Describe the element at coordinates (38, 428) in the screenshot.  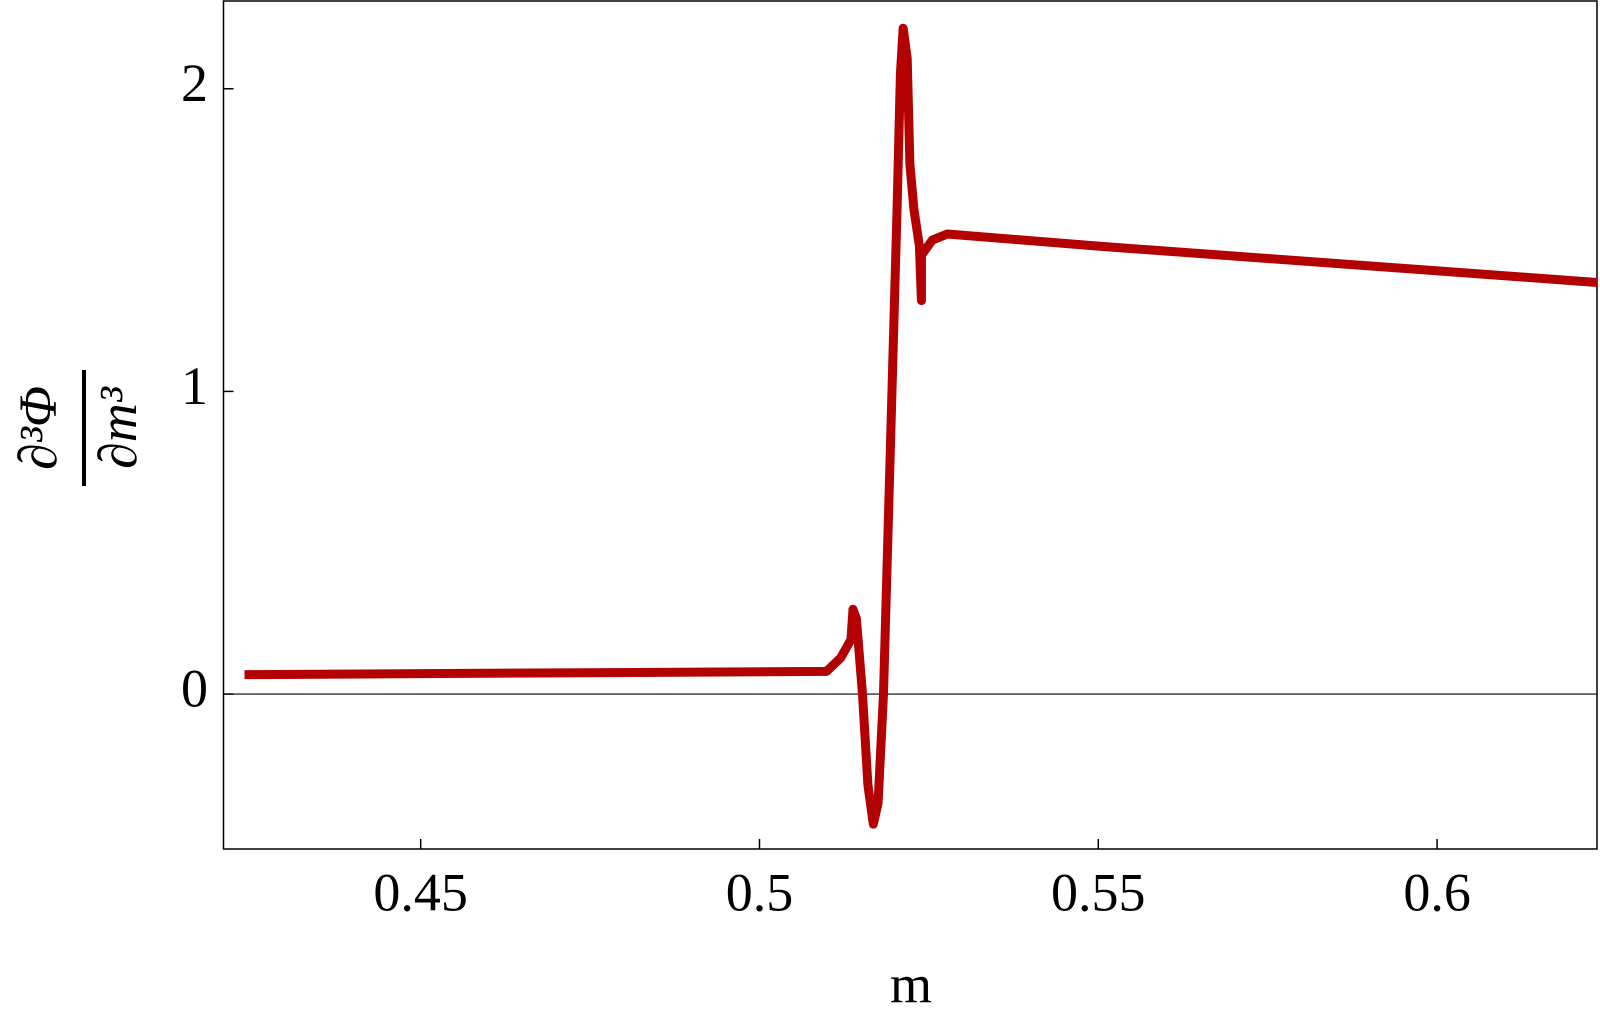
I see `y-label-numerator: ∂³Φ` at that location.